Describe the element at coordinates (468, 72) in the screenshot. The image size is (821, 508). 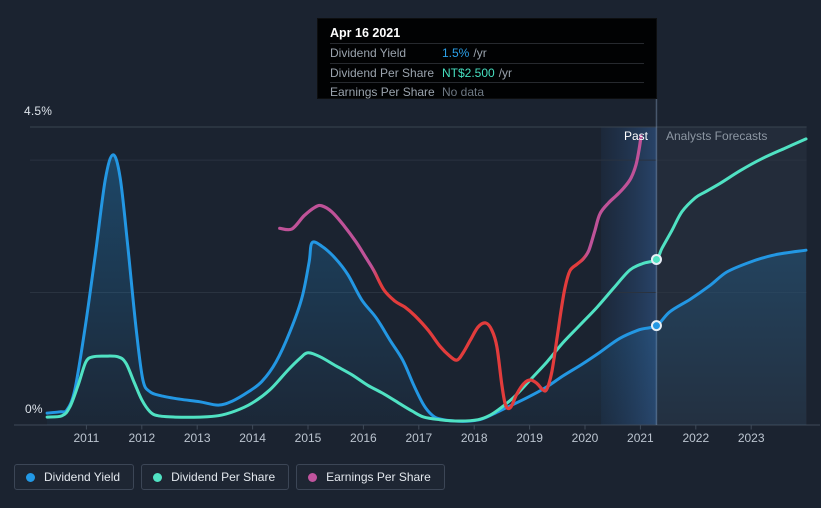
I see `tooltip-row-value: NT$2.500` at that location.